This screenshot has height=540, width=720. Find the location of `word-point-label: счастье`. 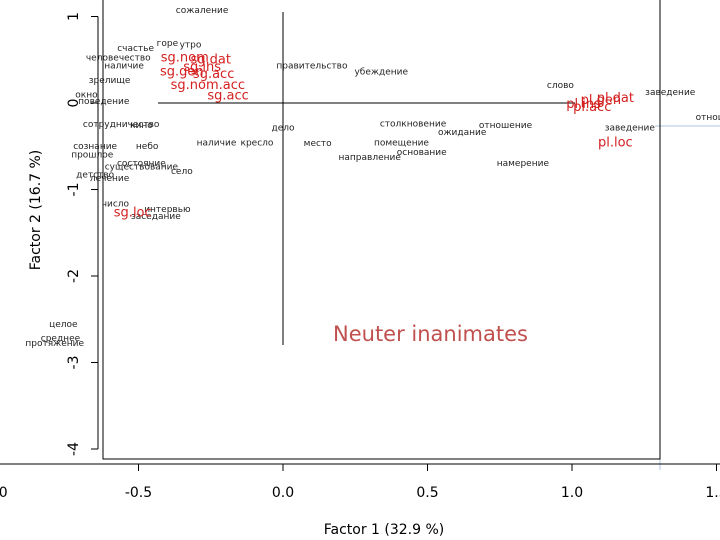

word-point-label: счастье is located at coordinates (135, 49).